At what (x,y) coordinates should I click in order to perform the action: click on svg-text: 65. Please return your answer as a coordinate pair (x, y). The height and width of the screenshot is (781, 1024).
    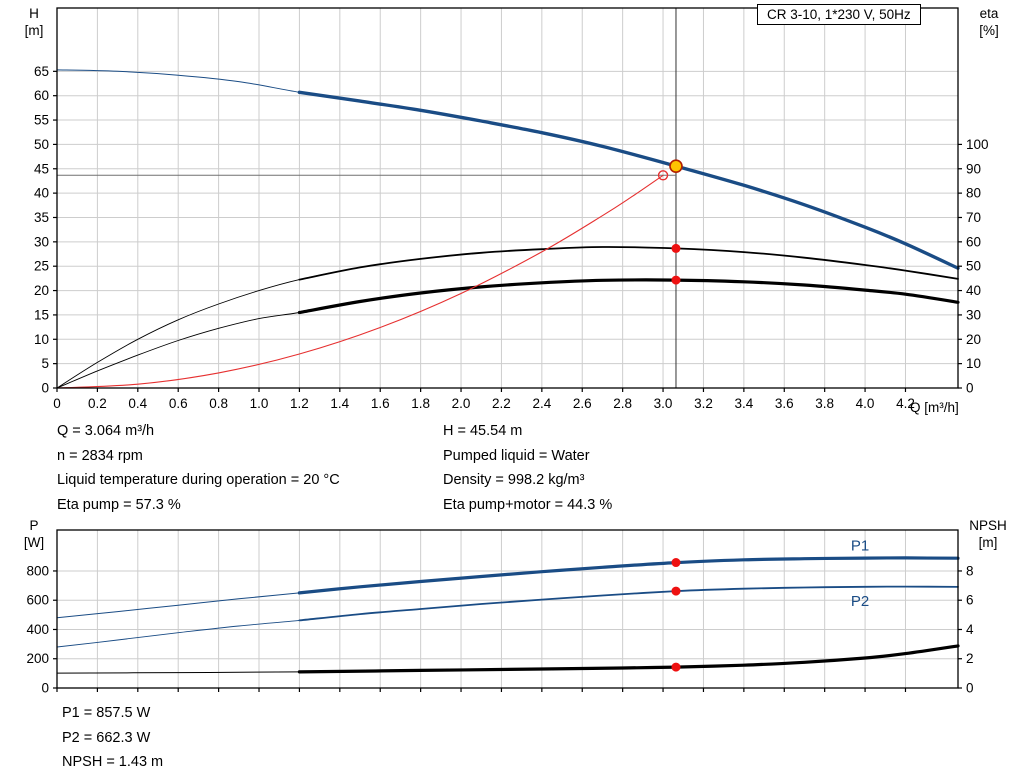
    Looking at the image, I should click on (41, 71).